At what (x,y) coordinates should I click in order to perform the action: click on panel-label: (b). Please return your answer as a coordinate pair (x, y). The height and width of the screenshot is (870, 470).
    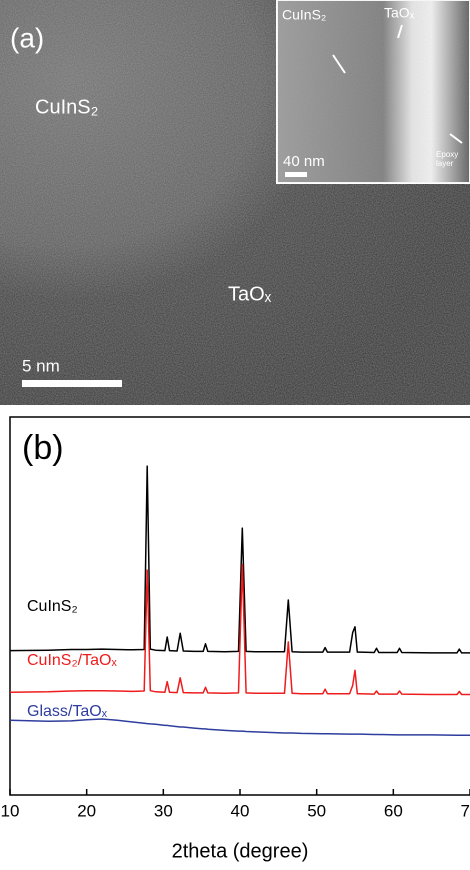
    Looking at the image, I should click on (43, 448).